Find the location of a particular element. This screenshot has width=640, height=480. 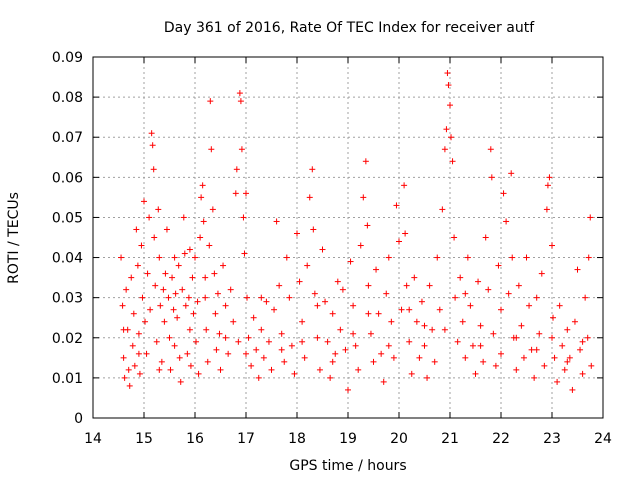

x-tick-label: 21 is located at coordinates (450, 439).